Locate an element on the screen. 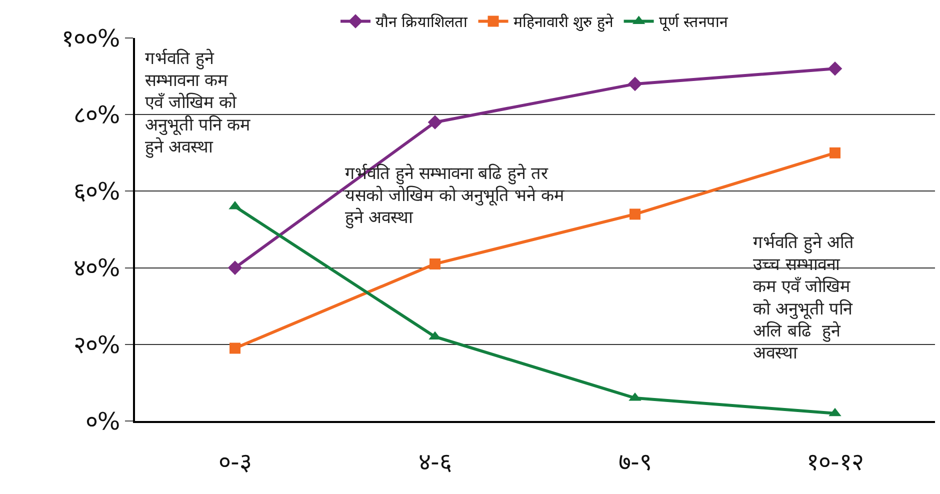 The image size is (940, 494). y-tick-label: ४०% is located at coordinates (96, 268).